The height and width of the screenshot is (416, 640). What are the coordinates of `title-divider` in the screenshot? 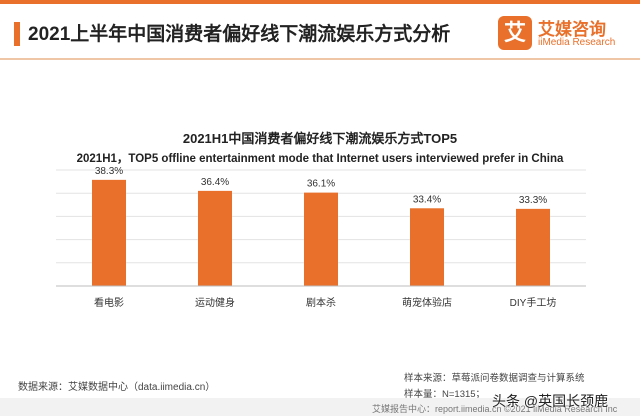 It's located at (320, 59).